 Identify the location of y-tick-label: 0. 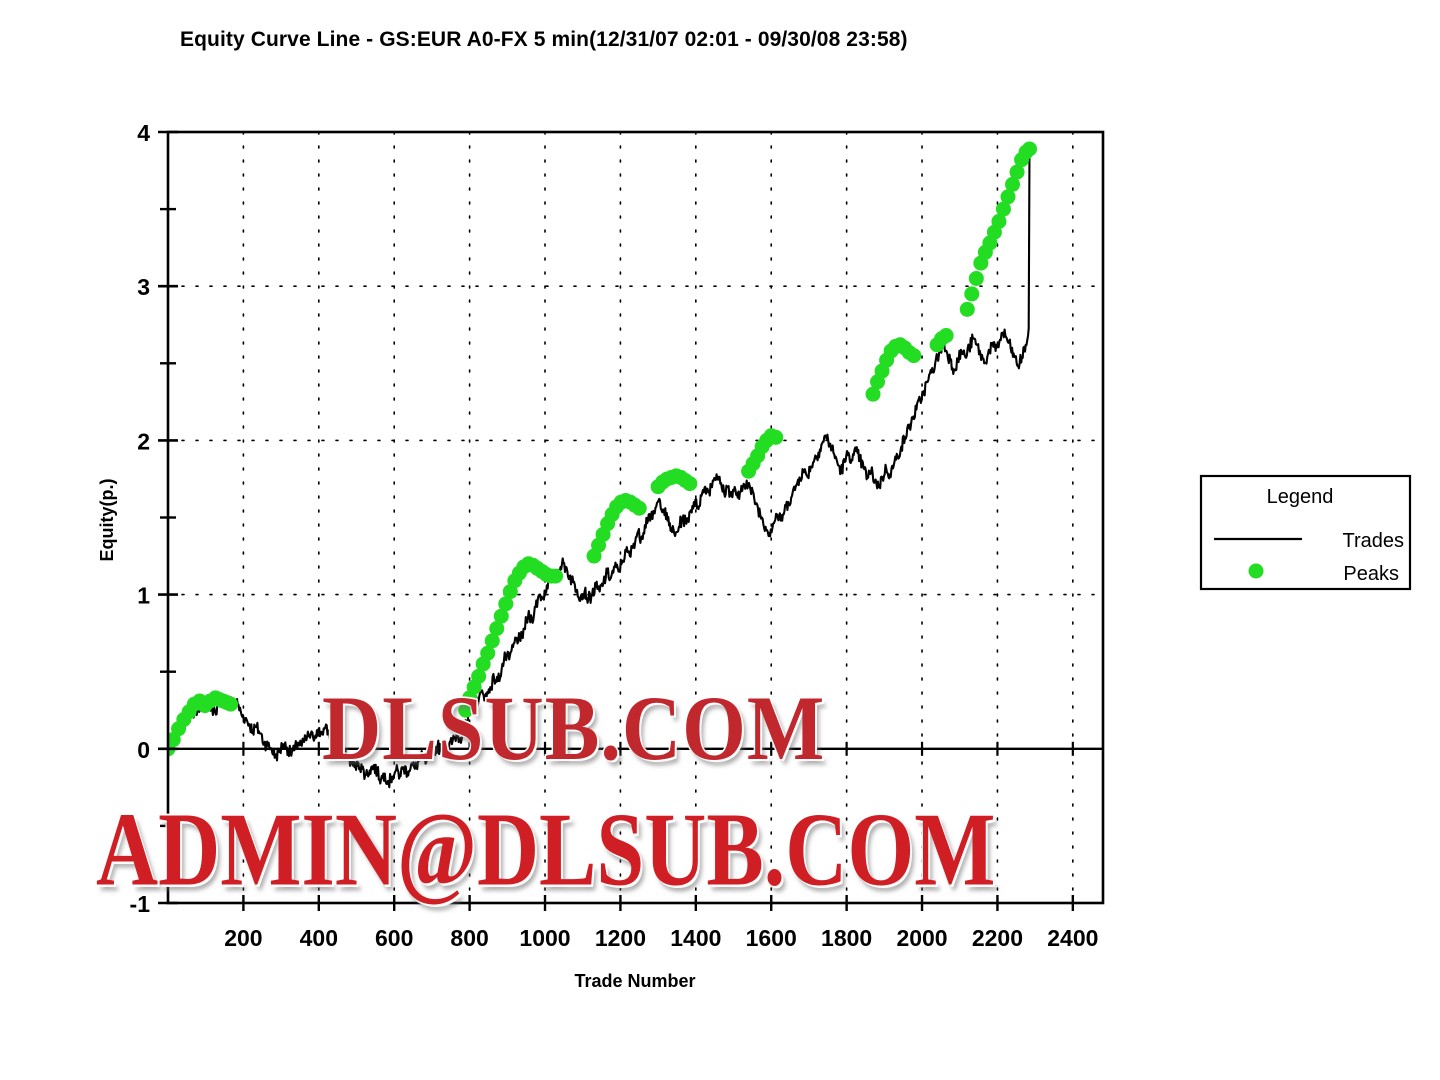
(143, 750).